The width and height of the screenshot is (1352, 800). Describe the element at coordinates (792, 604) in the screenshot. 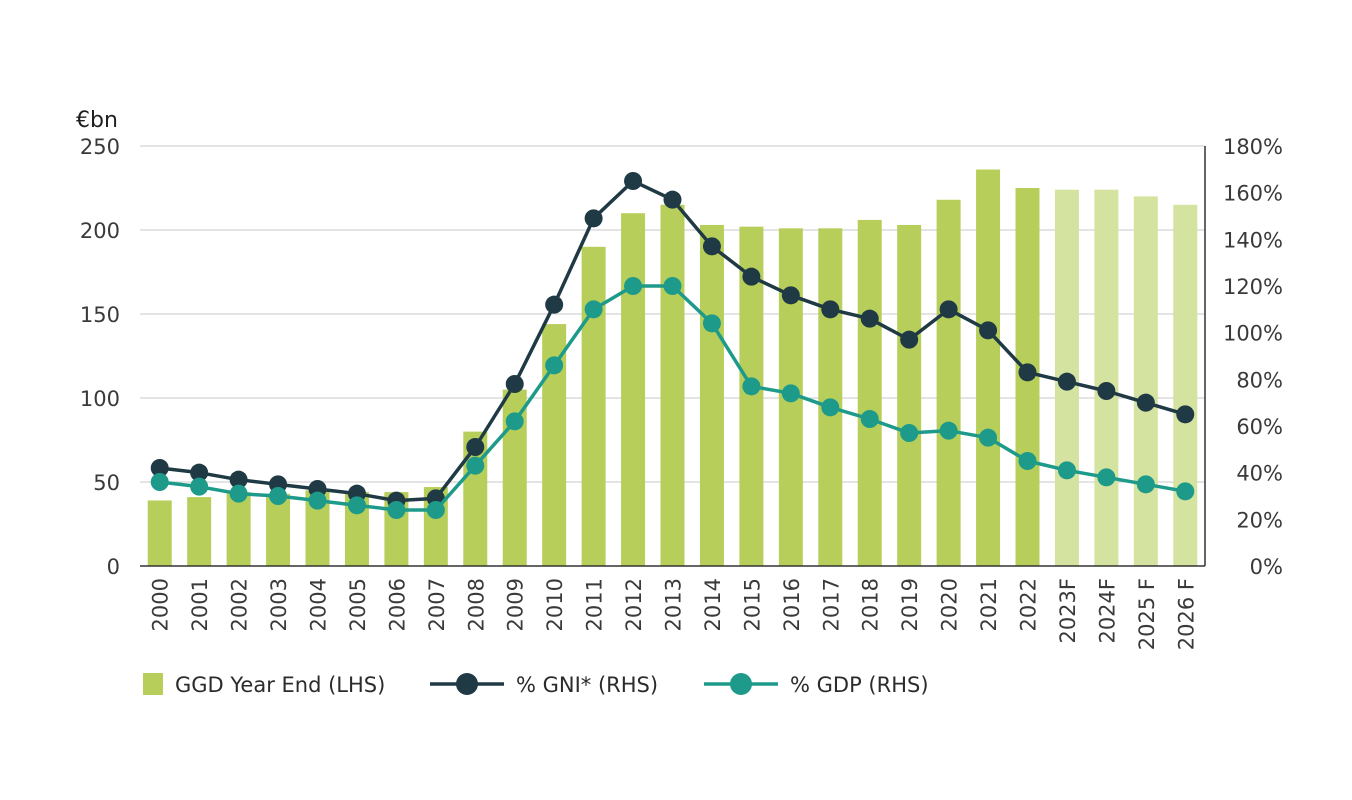

I see `x-tick-label: 2016` at that location.